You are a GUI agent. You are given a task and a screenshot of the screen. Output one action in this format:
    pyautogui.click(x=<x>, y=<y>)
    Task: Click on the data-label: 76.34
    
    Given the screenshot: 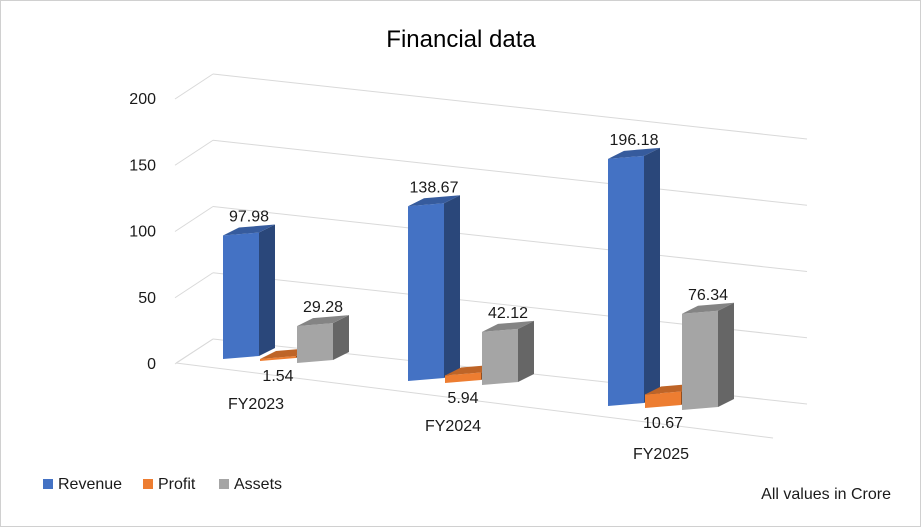 What is the action you would take?
    pyautogui.click(x=708, y=295)
    